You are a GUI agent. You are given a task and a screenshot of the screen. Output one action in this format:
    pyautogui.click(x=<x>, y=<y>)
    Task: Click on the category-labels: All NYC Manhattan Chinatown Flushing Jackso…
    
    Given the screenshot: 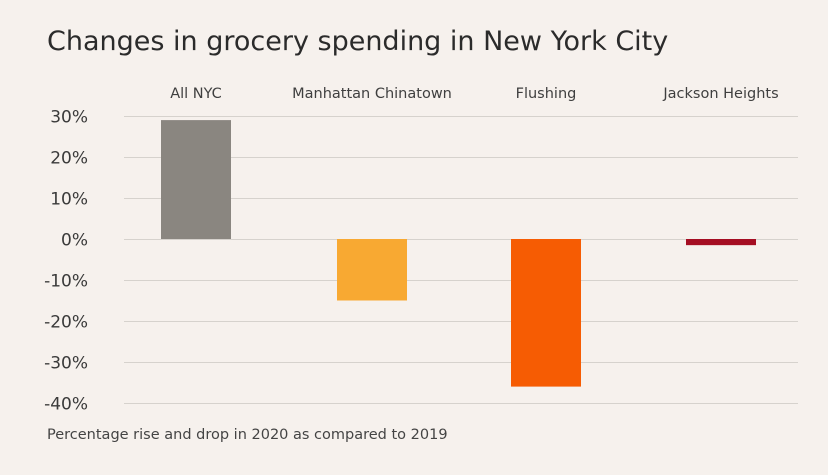 What is the action you would take?
    pyautogui.click(x=474, y=94)
    